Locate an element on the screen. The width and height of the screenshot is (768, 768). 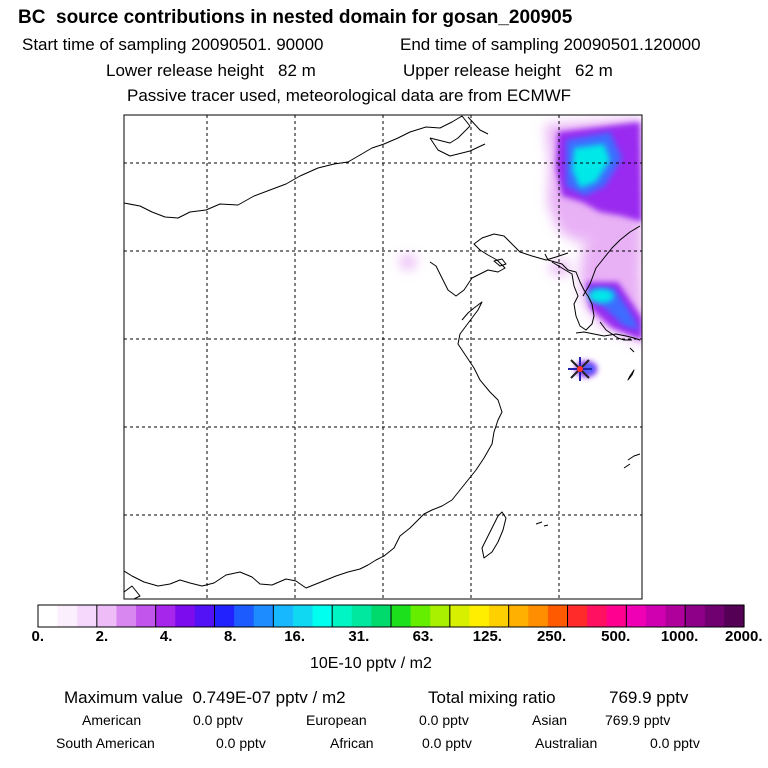
start-time-label: Start time of sampling 20090501. 90000 is located at coordinates (173, 44).